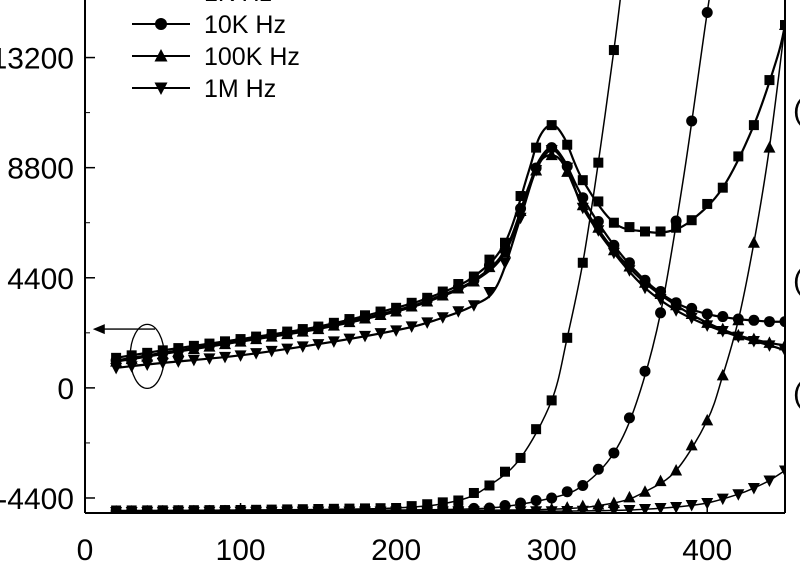 The image size is (800, 575). I want to click on annotations, so click(128, 356).